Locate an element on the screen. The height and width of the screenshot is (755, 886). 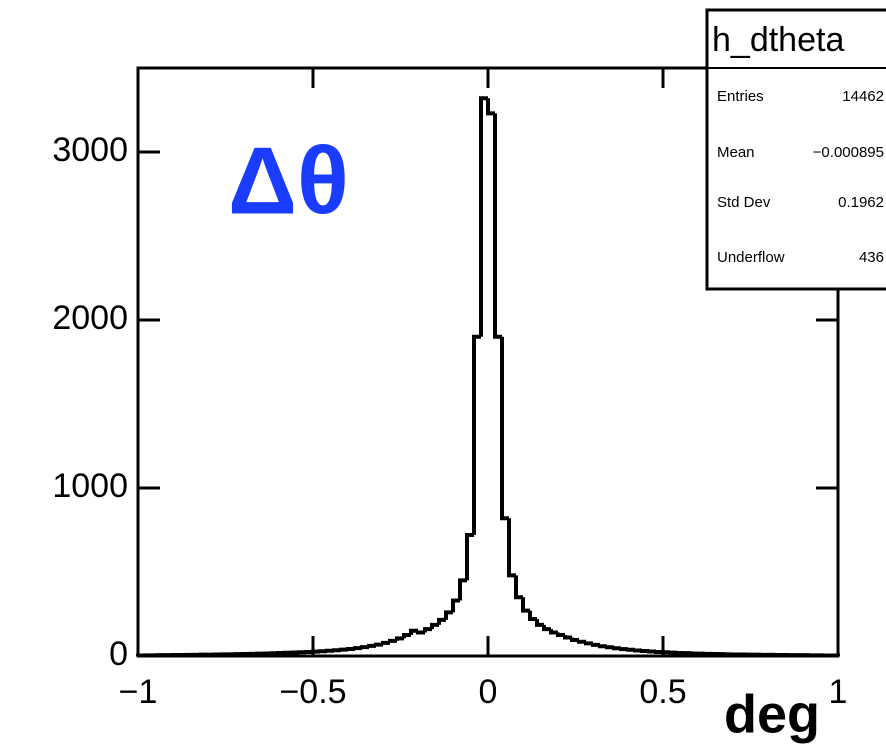
stats-label: Std Dev is located at coordinates (744, 202).